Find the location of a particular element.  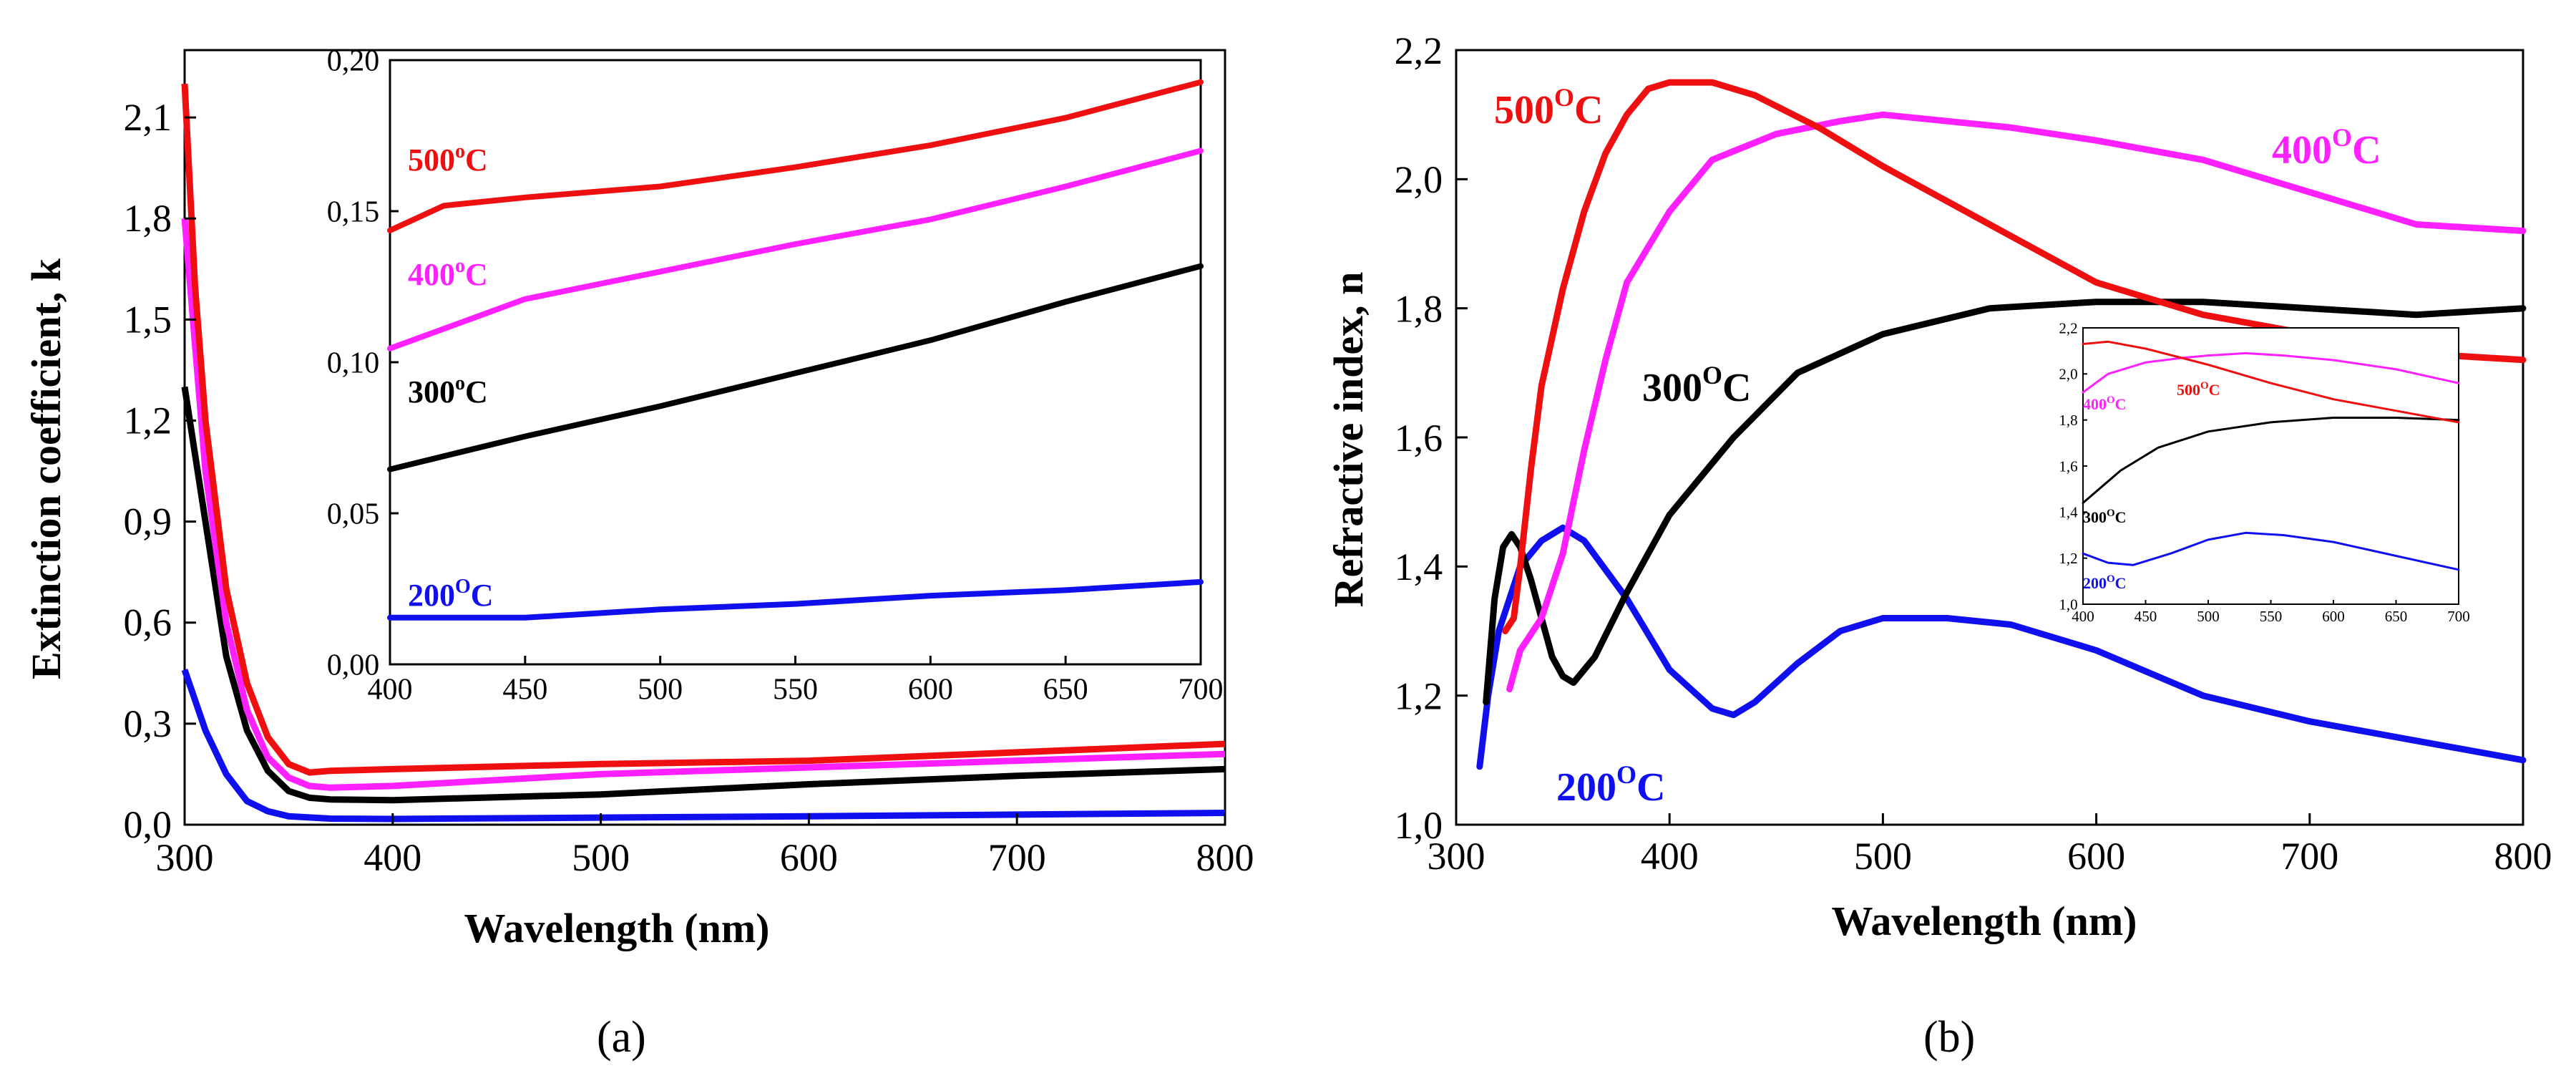

panel-label-b: (b) is located at coordinates (1949, 1037).